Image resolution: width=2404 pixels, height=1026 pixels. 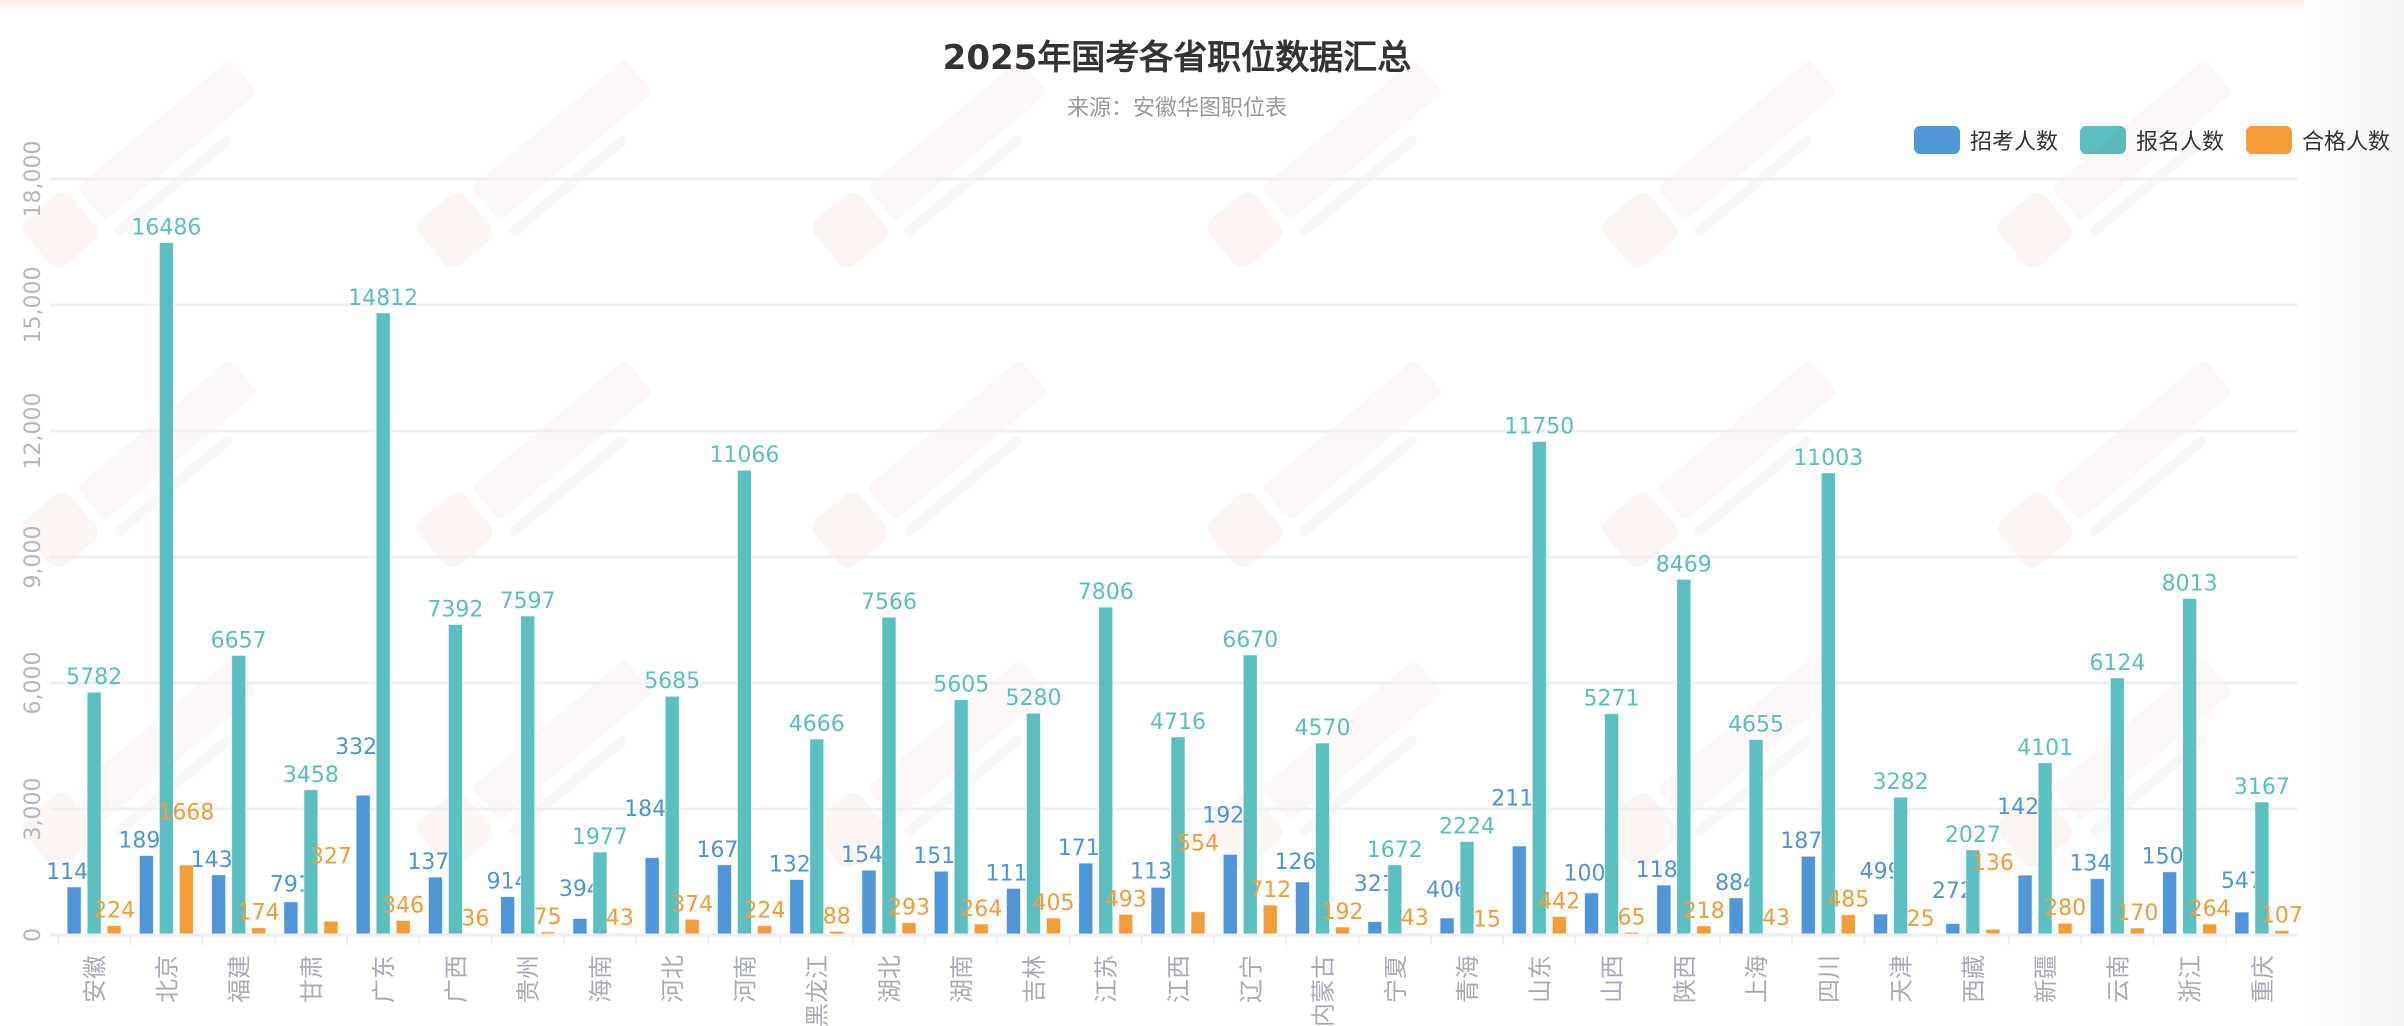 What do you see at coordinates (166, 228) in the screenshot?
I see `data-label: 16486` at bounding box center [166, 228].